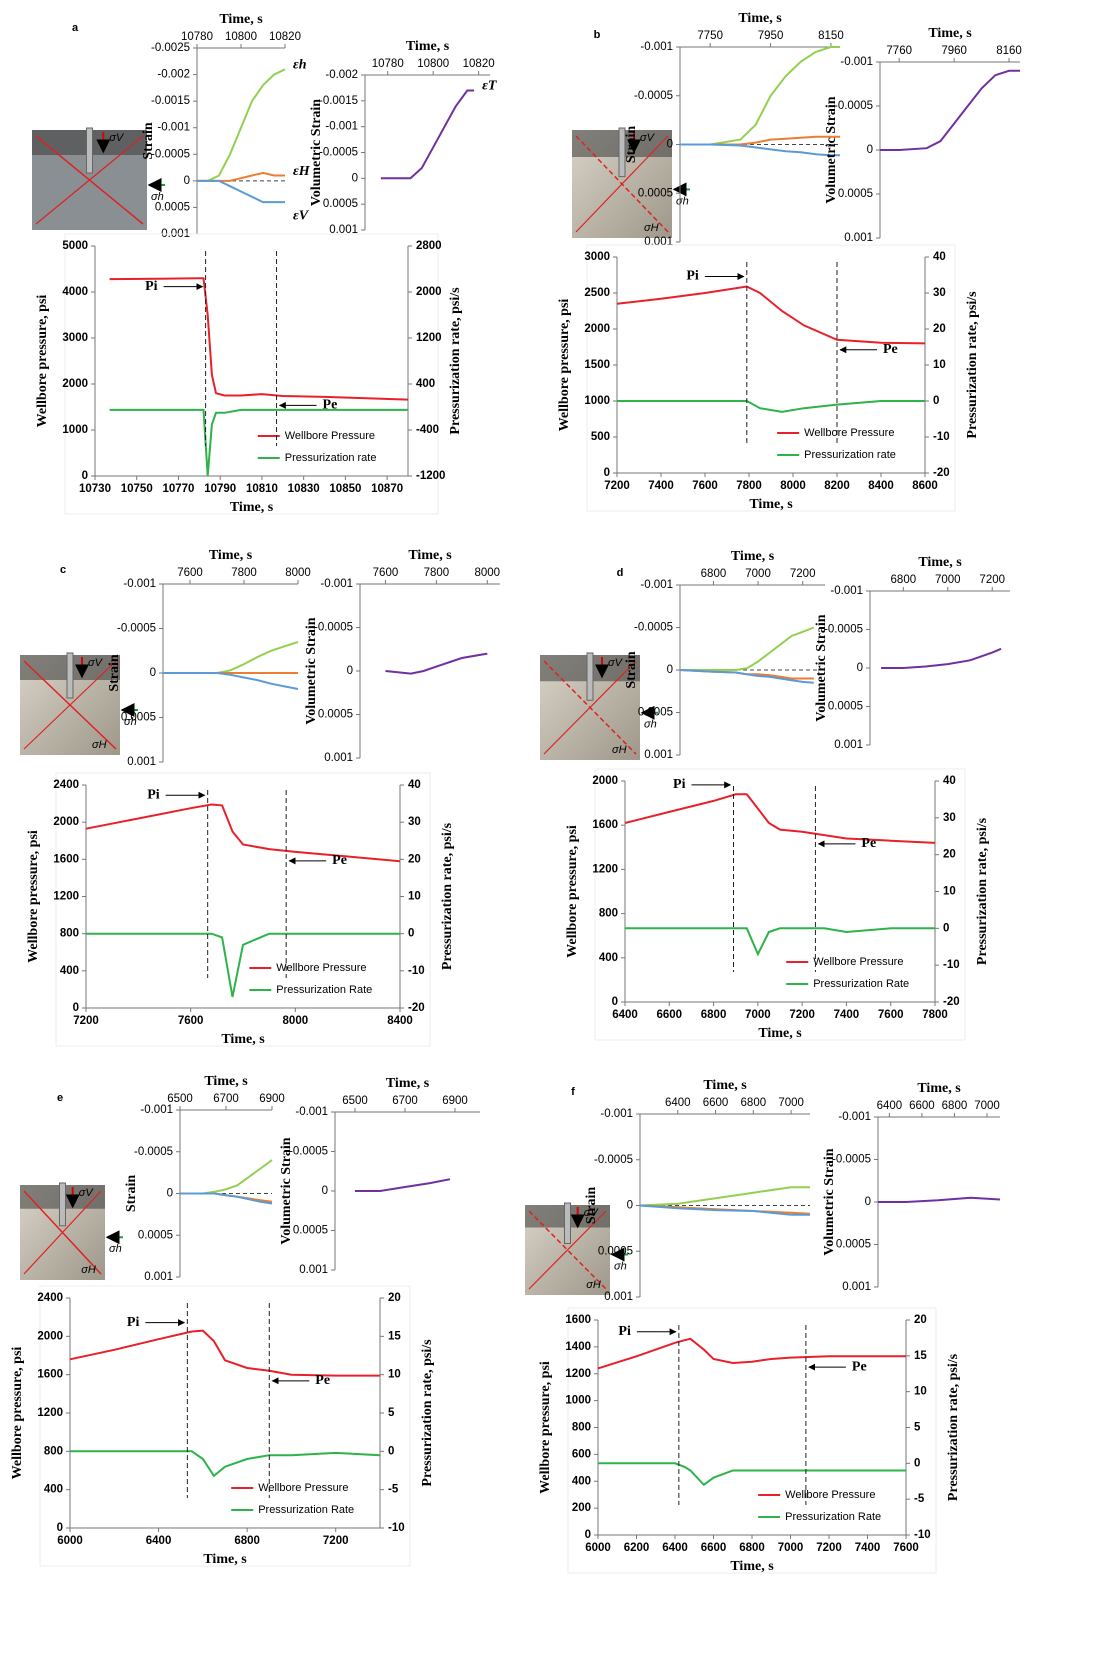 The width and height of the screenshot is (1095, 1679). I want to click on x-tick-label: 7200, so click(992, 580).